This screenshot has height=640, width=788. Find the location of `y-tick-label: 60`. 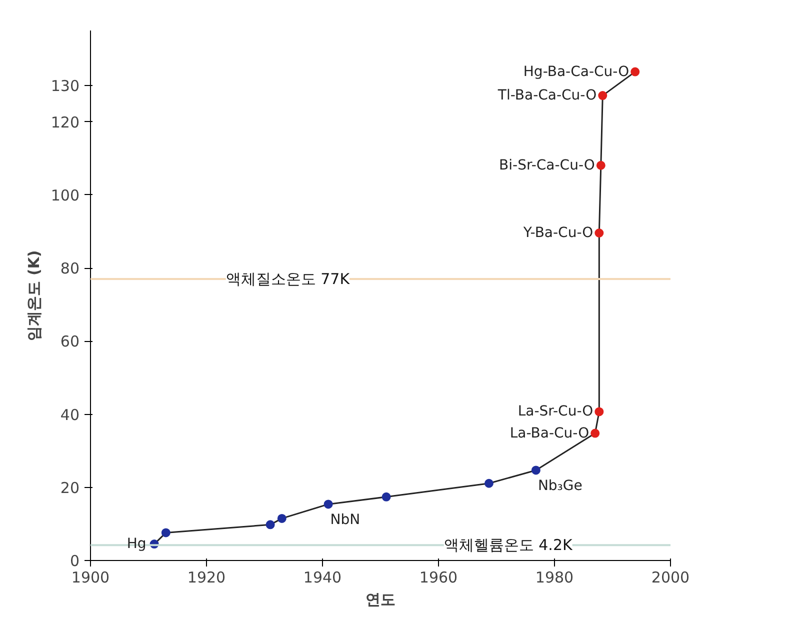

y-tick-label: 60 is located at coordinates (70, 341).